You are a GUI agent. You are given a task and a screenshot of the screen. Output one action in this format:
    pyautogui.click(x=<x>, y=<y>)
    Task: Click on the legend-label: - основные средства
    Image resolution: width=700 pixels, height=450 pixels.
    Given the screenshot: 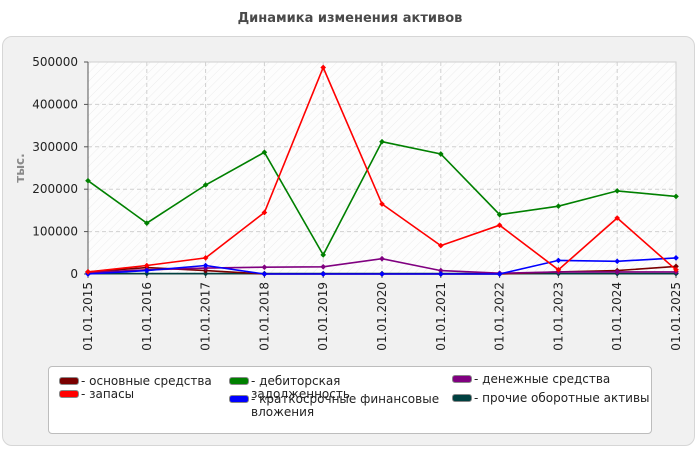 What is the action you would take?
    pyautogui.click(x=146, y=381)
    